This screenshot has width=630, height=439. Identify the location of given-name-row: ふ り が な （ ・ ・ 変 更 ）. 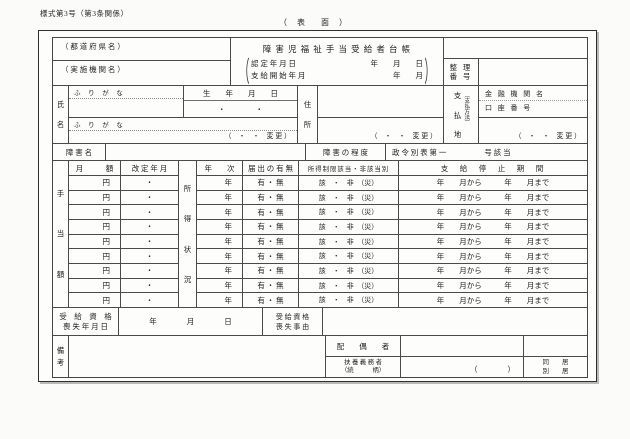
(183, 130).